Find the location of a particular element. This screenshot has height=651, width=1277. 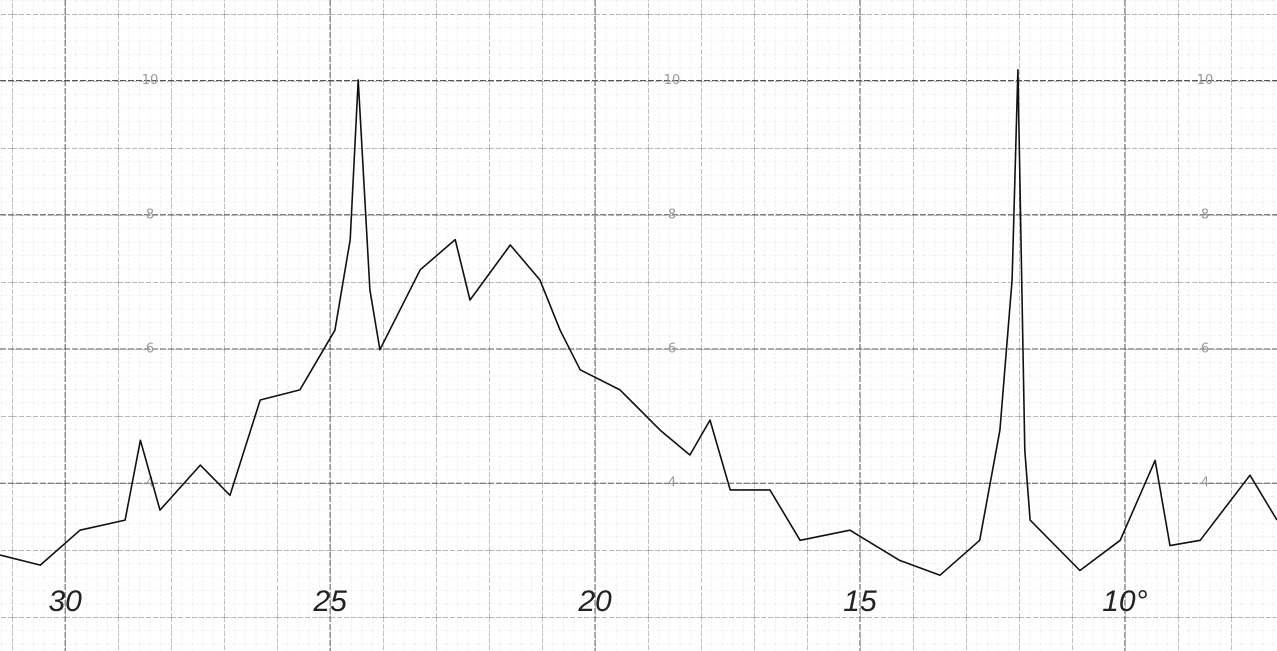

x-tick-label: 15 is located at coordinates (860, 601).